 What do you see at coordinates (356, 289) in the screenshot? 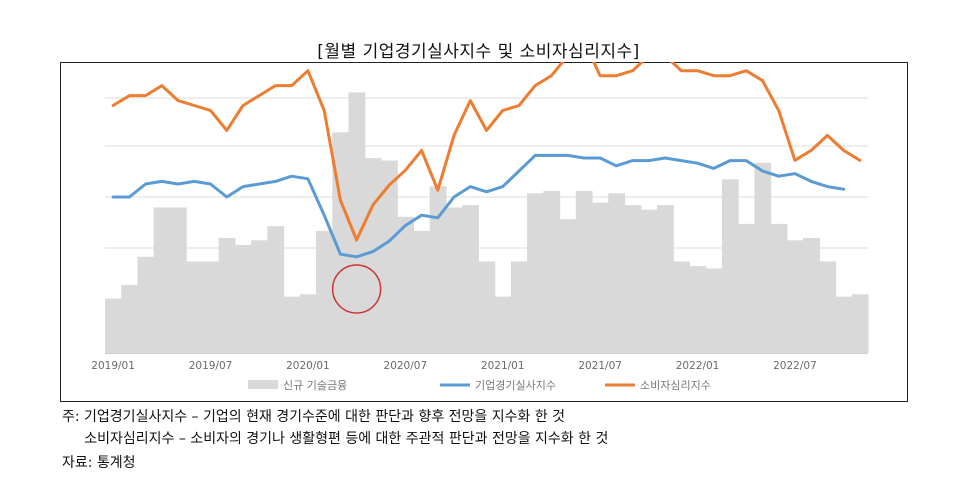
I see `trough-highlight-circle` at bounding box center [356, 289].